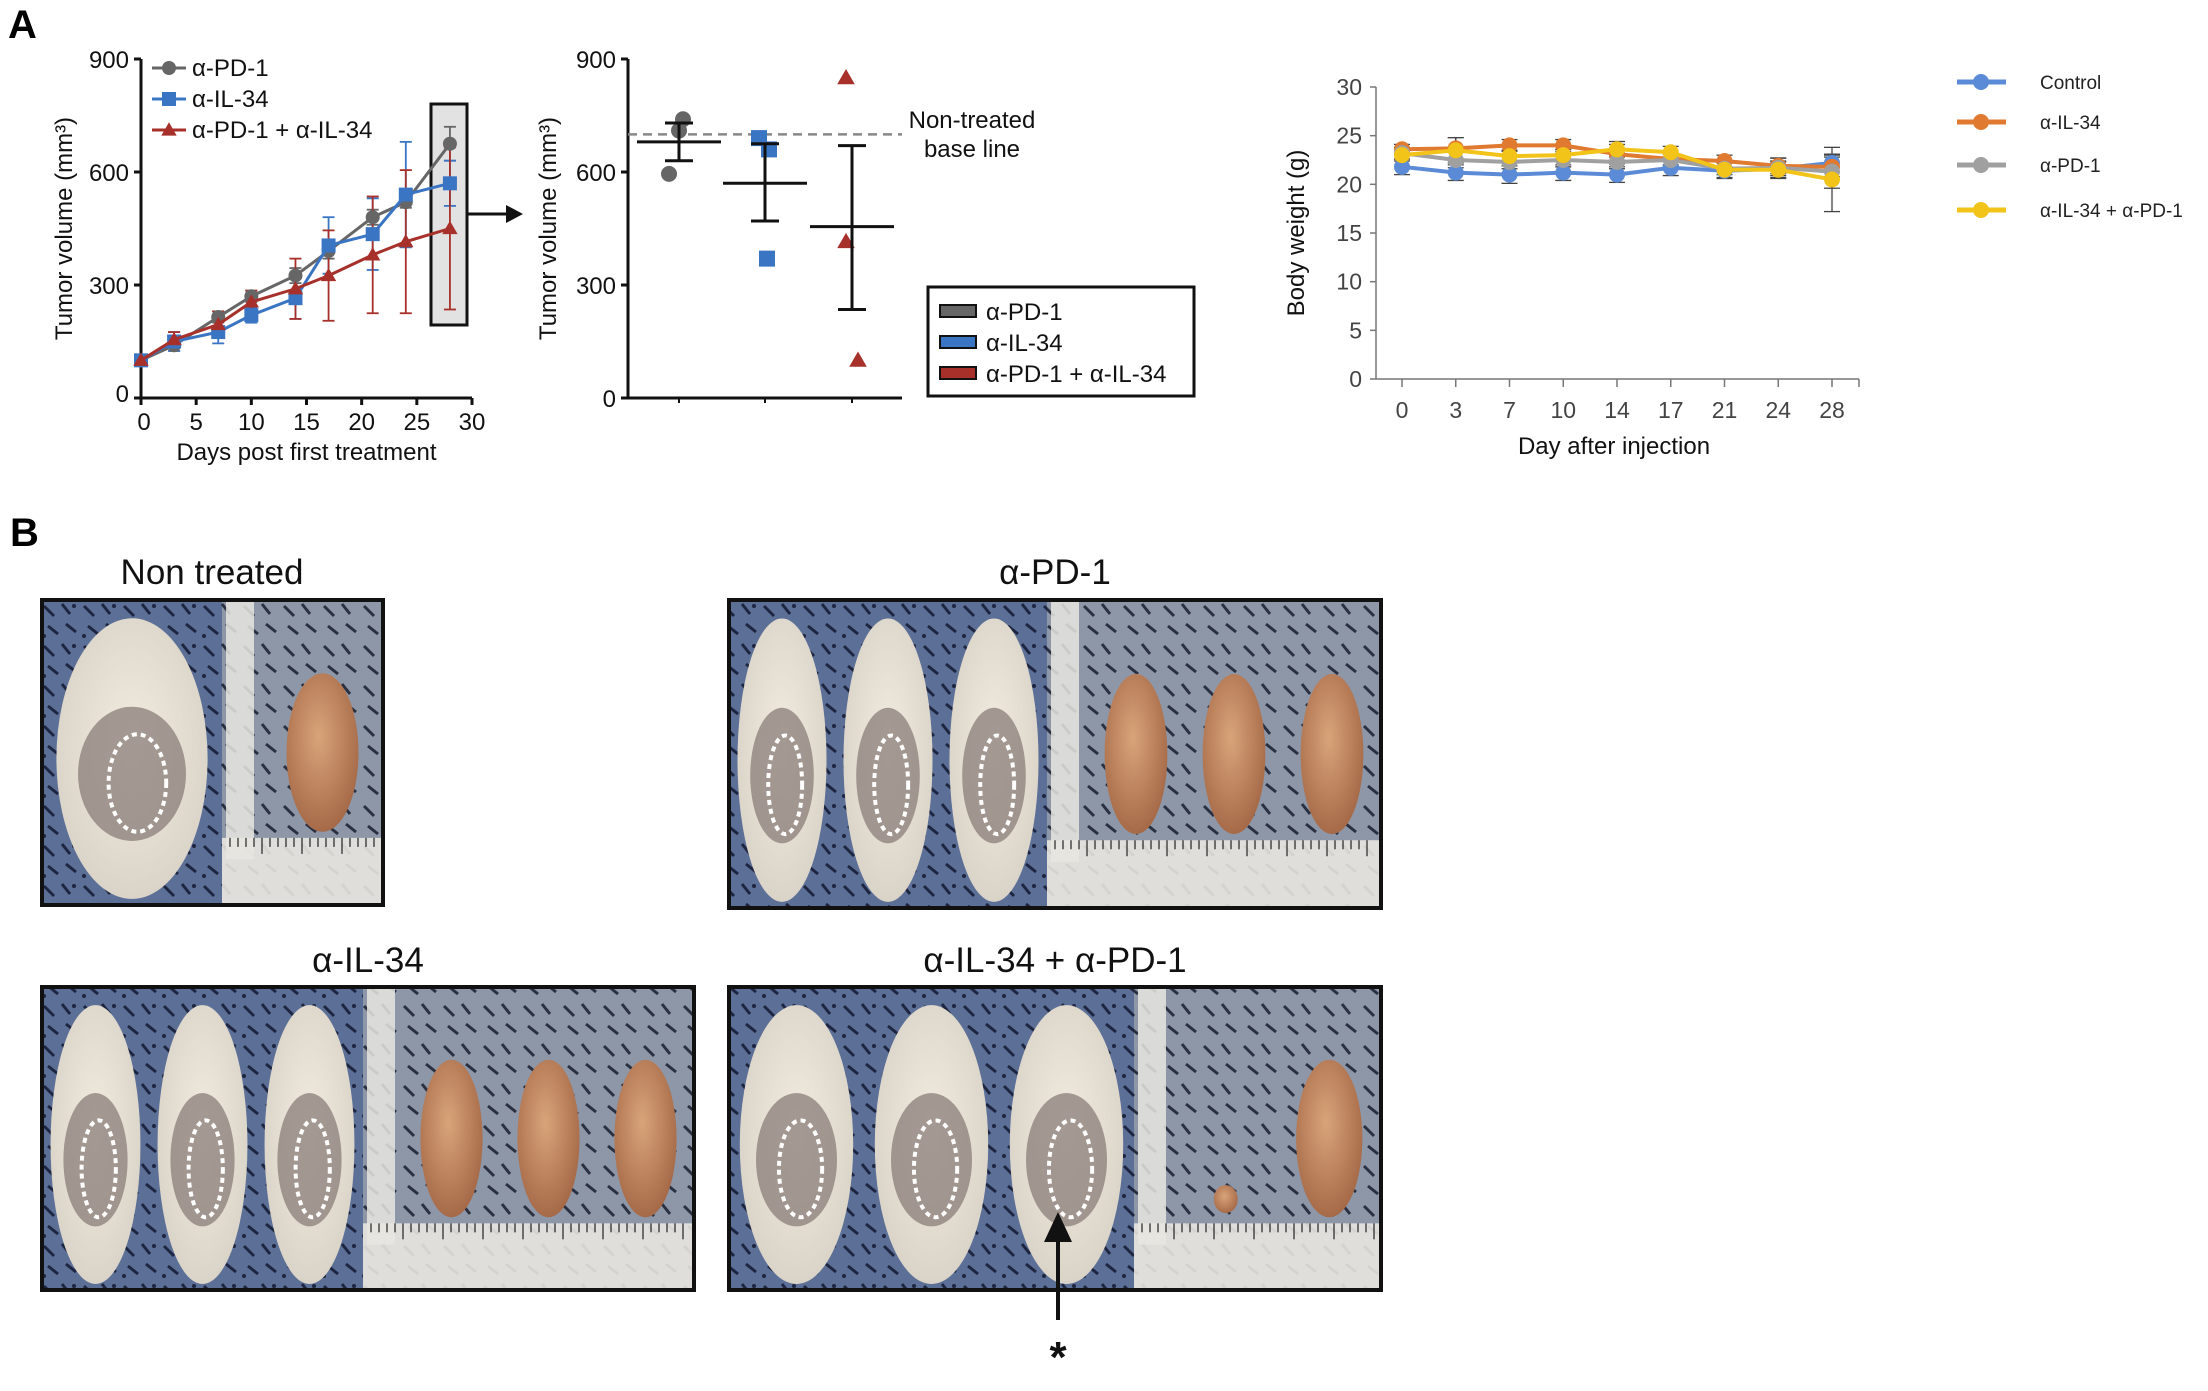 The width and height of the screenshot is (2208, 1391). I want to click on baseline-label: base line, so click(972, 149).